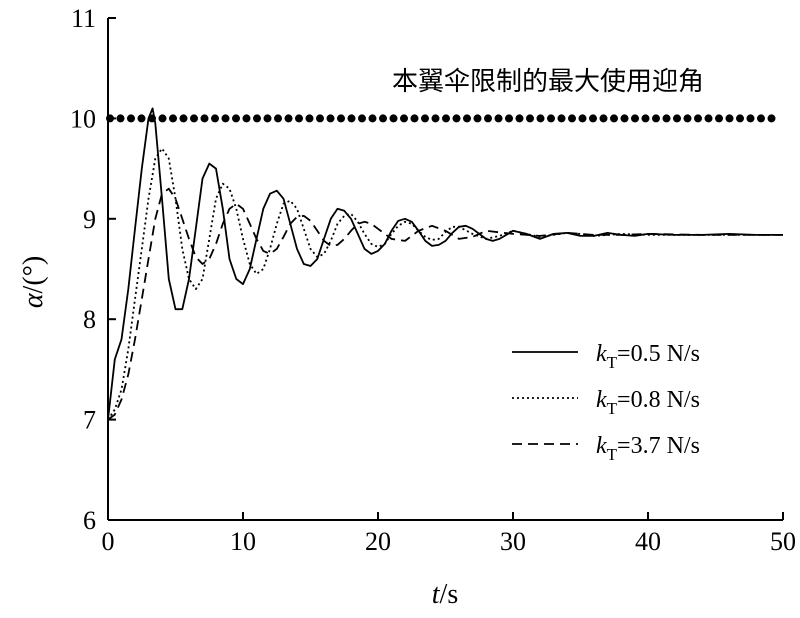 This screenshot has width=800, height=618. Describe the element at coordinates (83, 18) in the screenshot. I see `y-tick-label: 11` at that location.